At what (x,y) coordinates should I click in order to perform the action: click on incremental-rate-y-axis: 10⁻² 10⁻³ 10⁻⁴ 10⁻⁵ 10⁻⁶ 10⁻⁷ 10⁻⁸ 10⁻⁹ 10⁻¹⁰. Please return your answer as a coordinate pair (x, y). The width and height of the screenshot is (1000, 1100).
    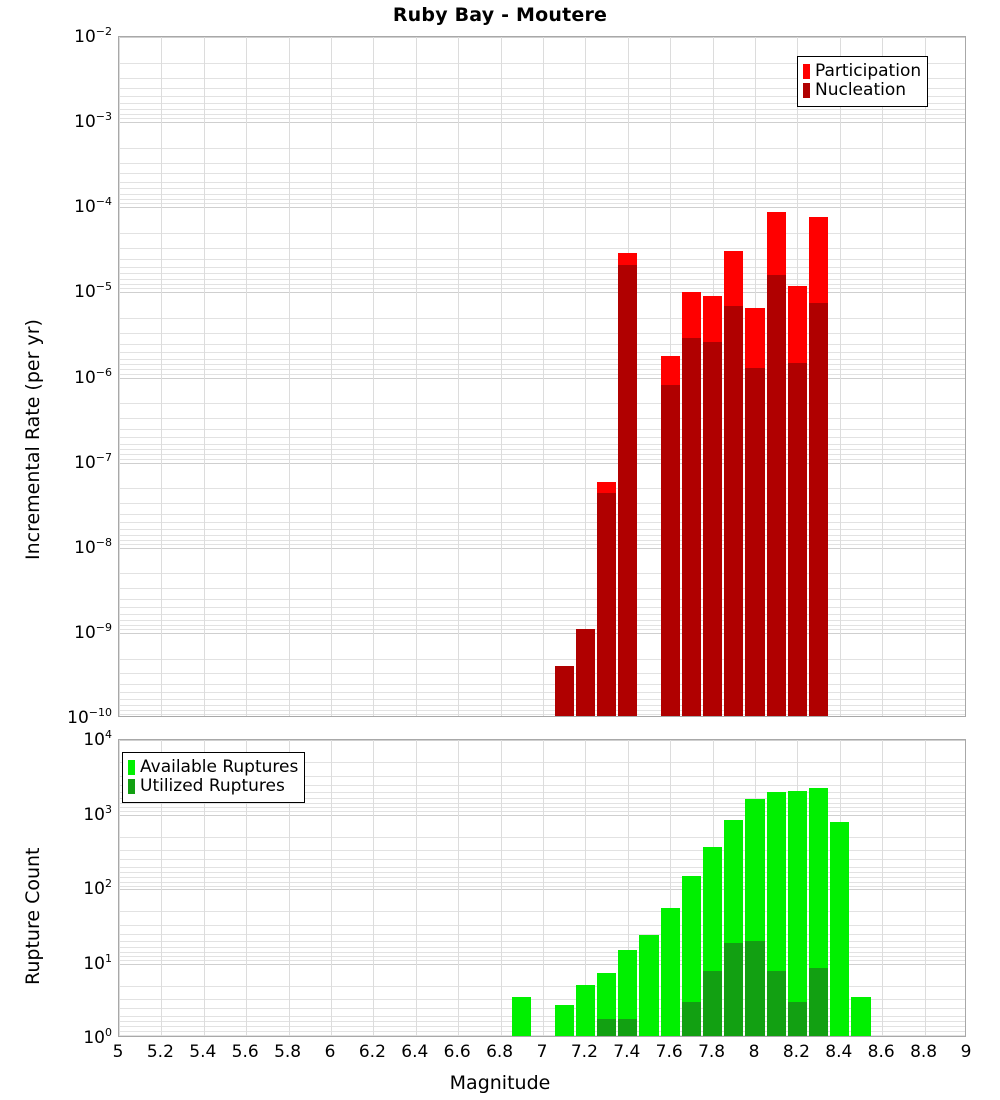
    Looking at the image, I should click on (56, 550).